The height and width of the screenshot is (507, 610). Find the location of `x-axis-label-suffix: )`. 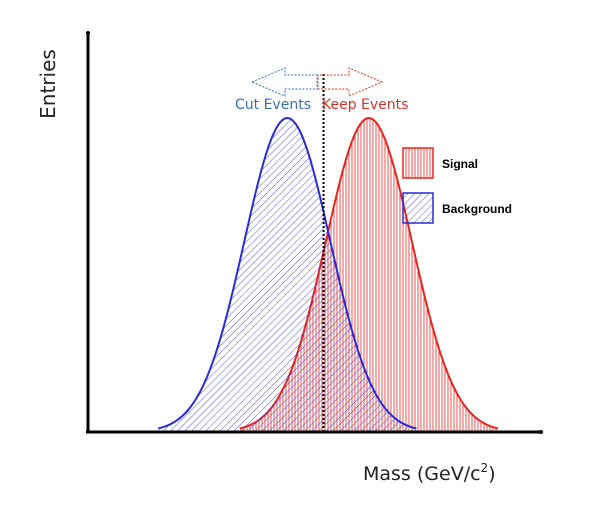

x-axis-label-suffix: ) is located at coordinates (491, 474).